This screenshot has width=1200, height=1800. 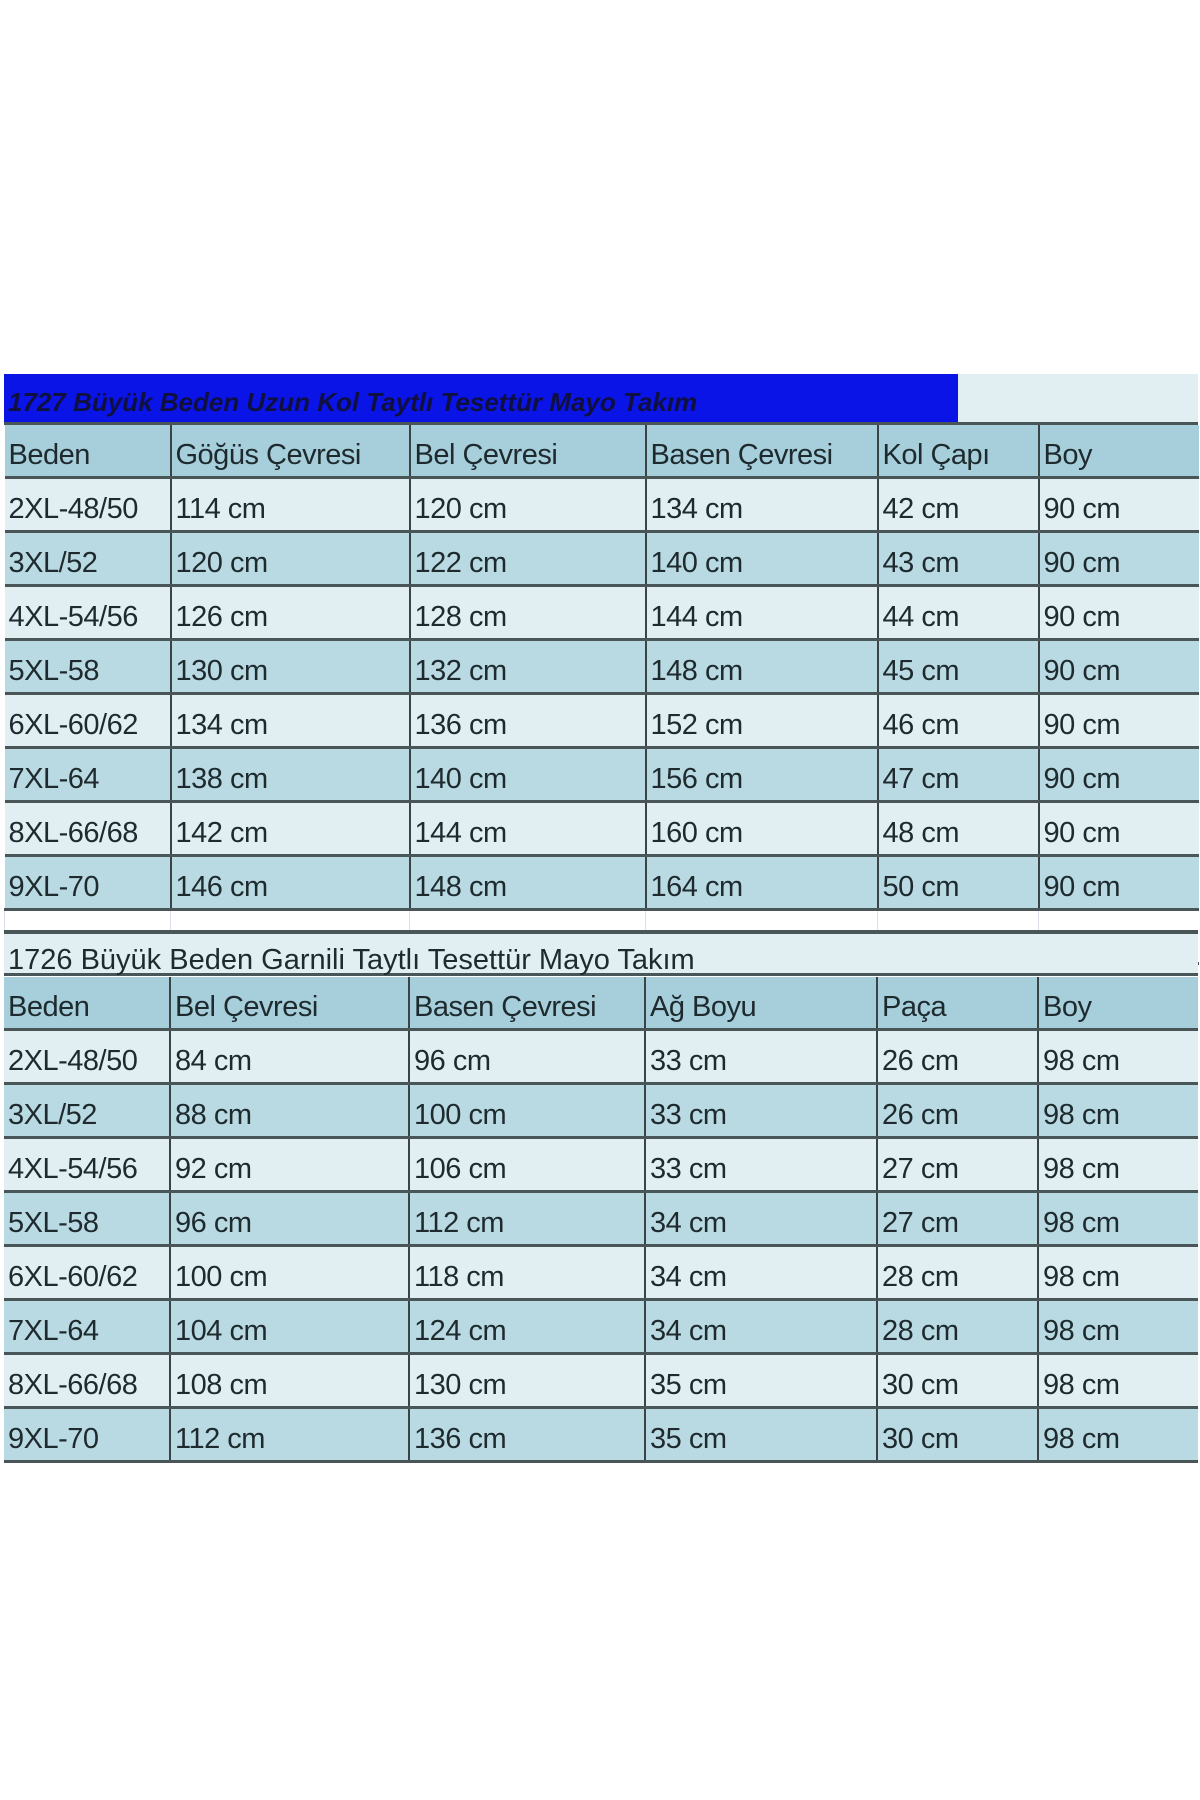 What do you see at coordinates (957, 667) in the screenshot?
I see `table-cell: 45 cm` at bounding box center [957, 667].